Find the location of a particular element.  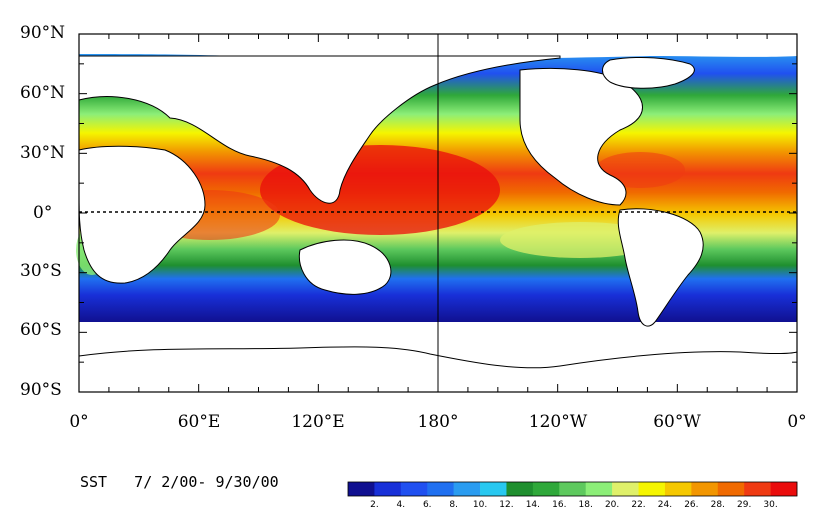

y-tick-label-60s: 60°S is located at coordinates (41, 330).